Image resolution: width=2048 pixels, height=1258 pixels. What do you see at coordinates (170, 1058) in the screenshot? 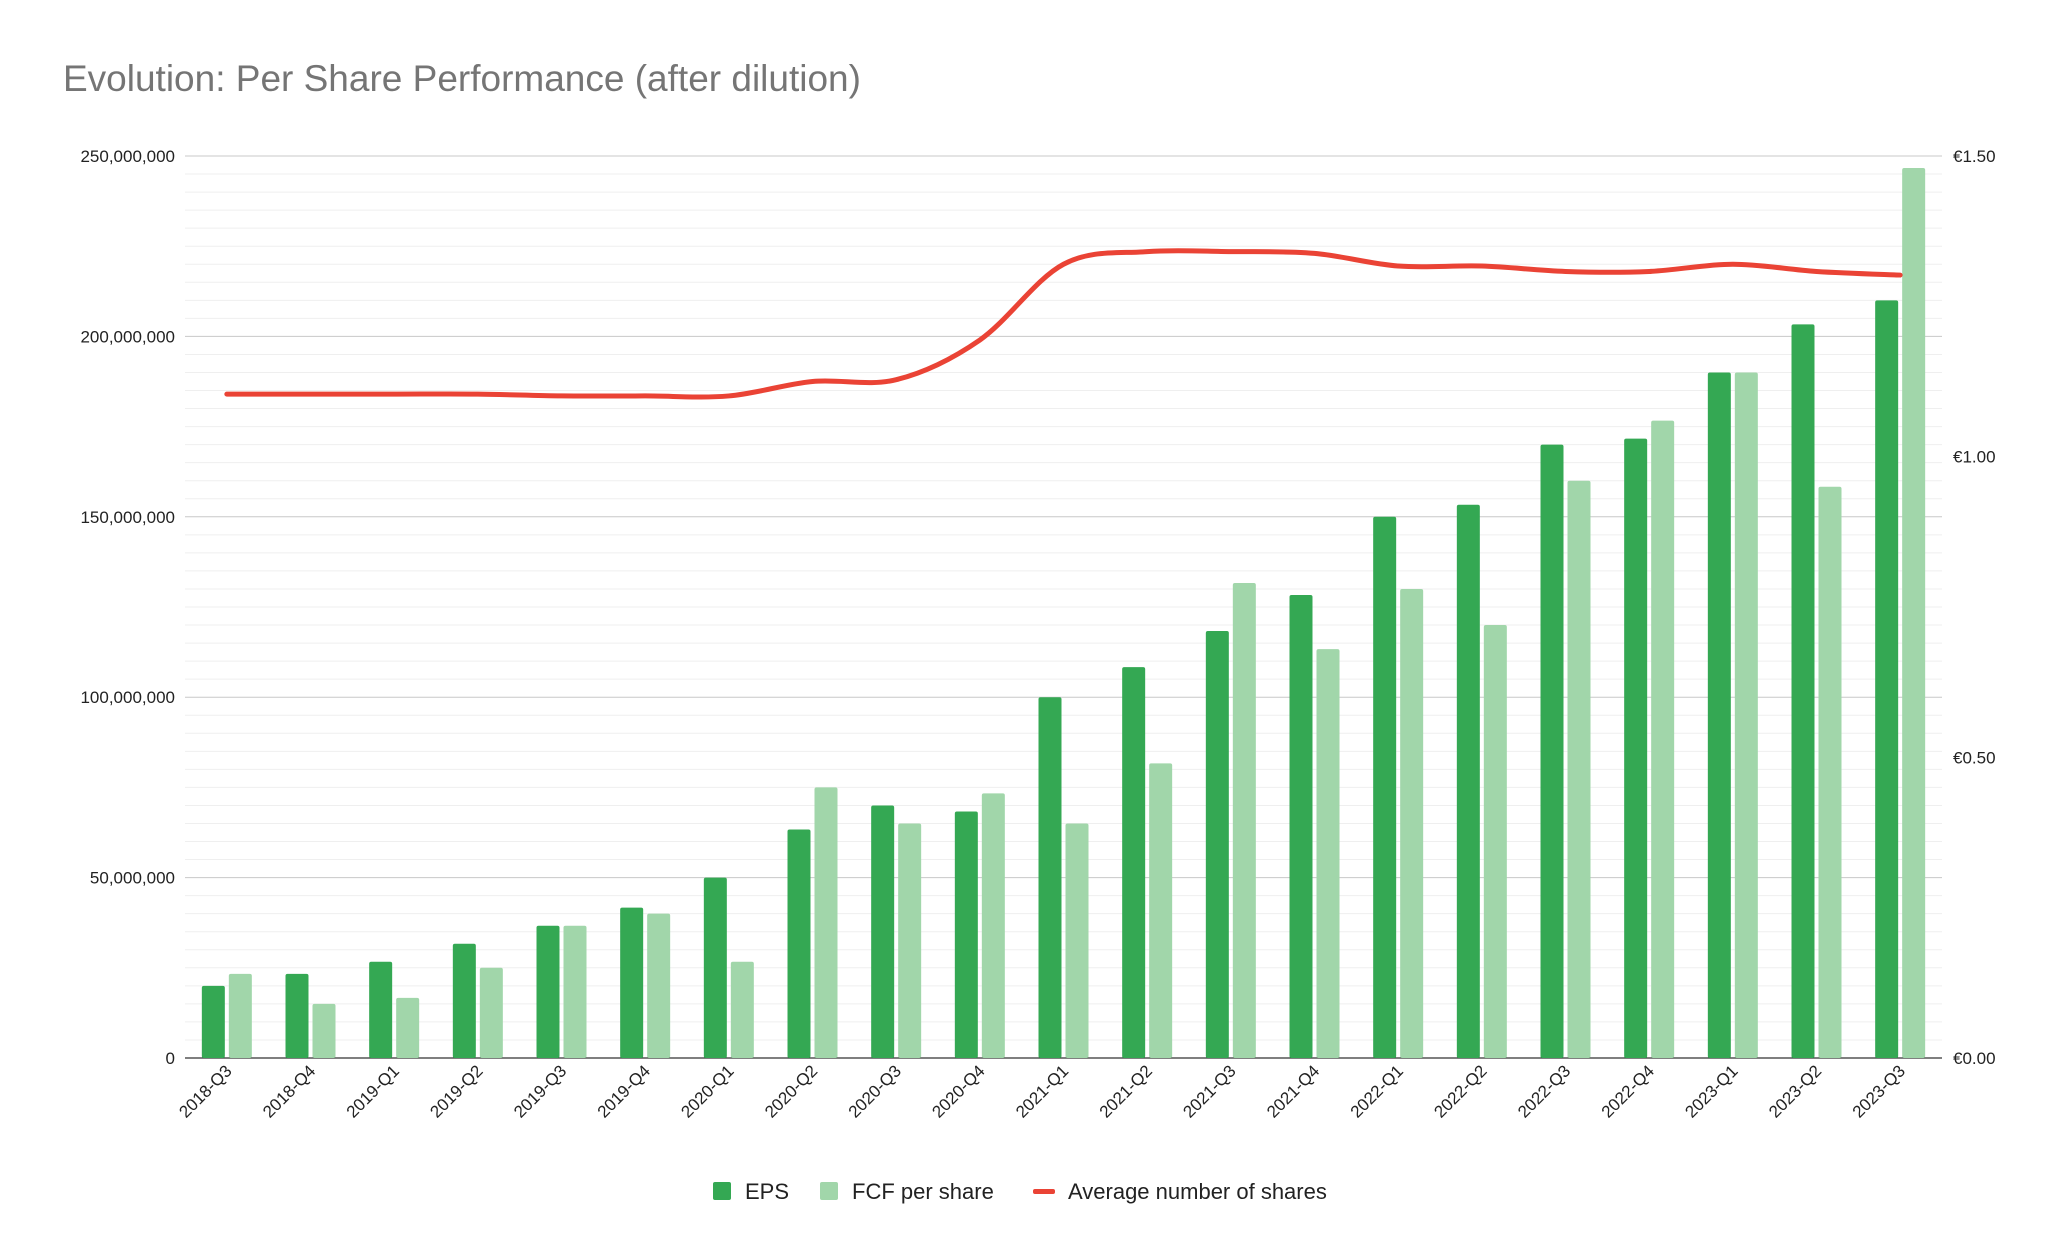
I see `y-left-tick-label: 0` at bounding box center [170, 1058].